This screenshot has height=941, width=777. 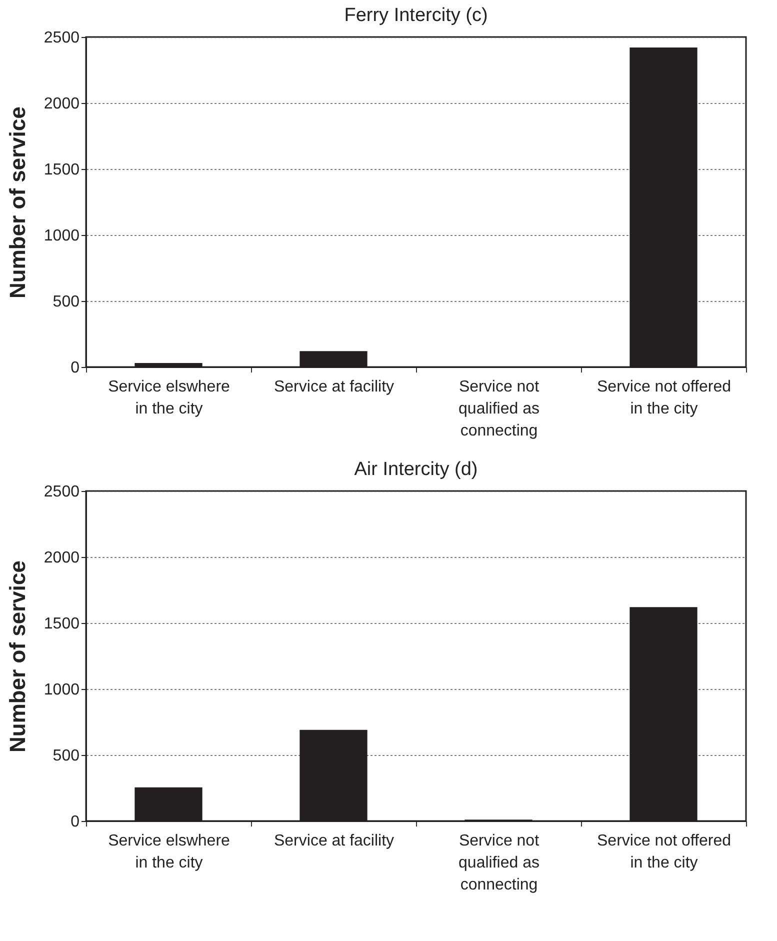 I want to click on chart-title: Air Intercity (d), so click(x=416, y=469).